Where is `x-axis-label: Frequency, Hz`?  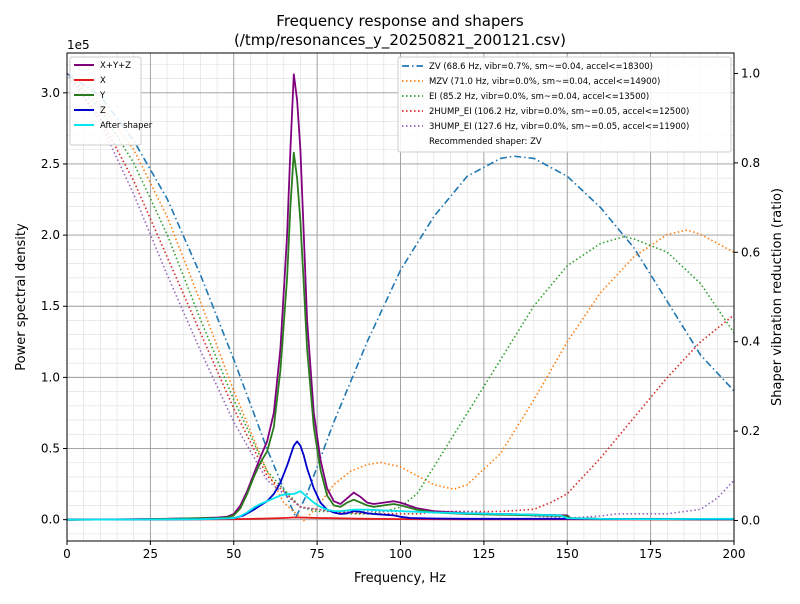
x-axis-label: Frequency, Hz is located at coordinates (400, 578).